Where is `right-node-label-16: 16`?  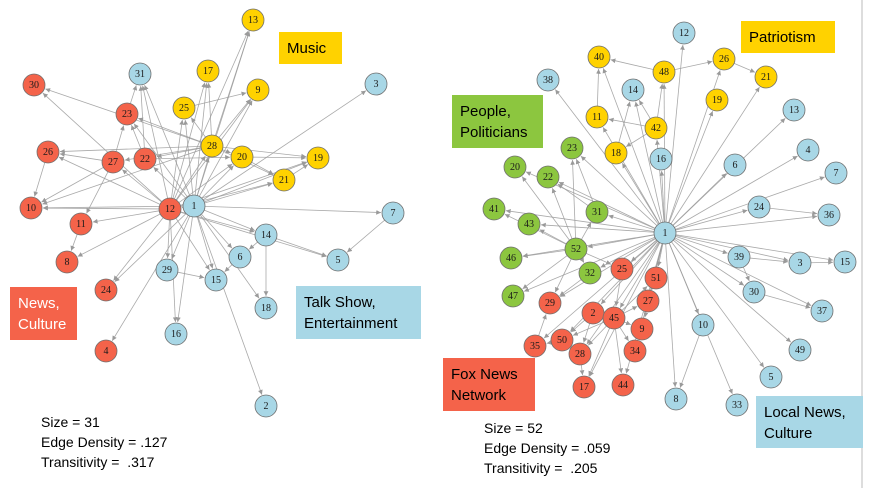 right-node-label-16: 16 is located at coordinates (661, 159).